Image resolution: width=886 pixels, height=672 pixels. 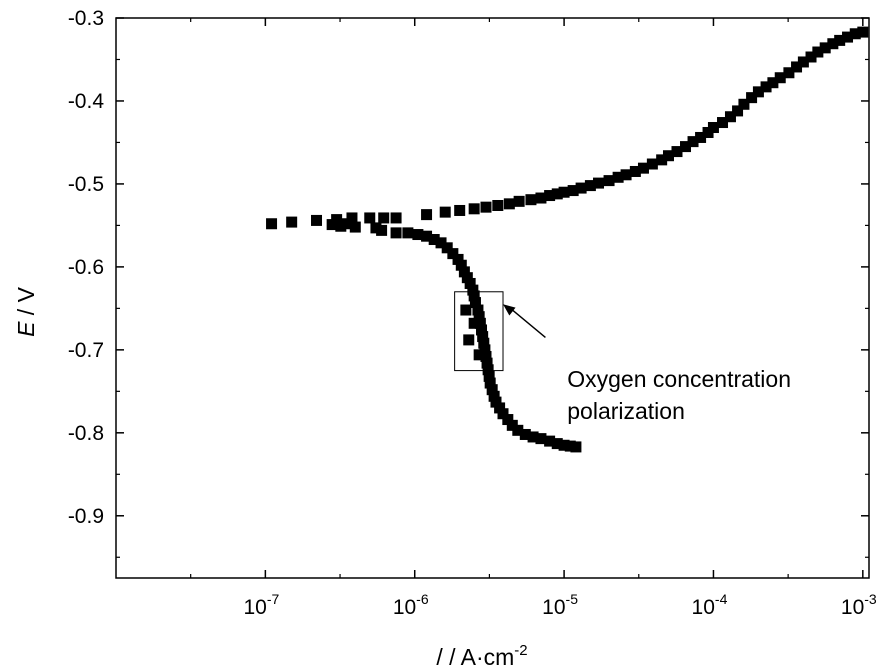 What do you see at coordinates (86, 18) in the screenshot?
I see `y-tick-label: -0.3` at bounding box center [86, 18].